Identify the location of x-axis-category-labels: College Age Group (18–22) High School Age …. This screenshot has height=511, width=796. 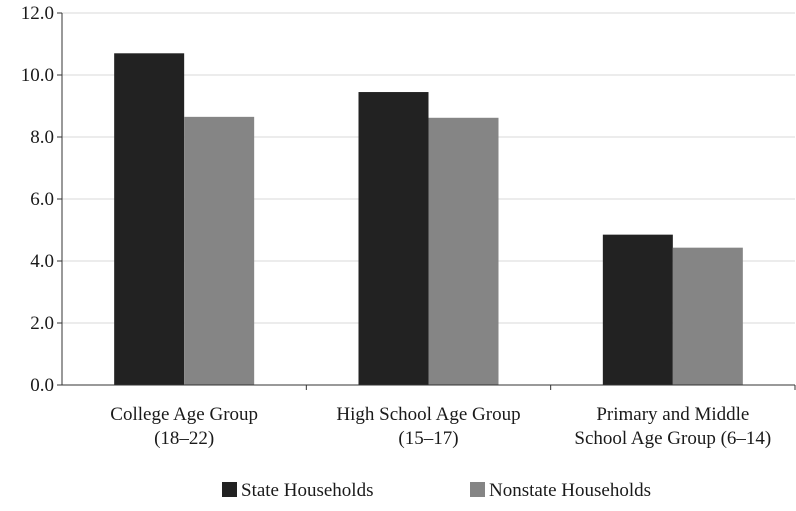
(440, 426).